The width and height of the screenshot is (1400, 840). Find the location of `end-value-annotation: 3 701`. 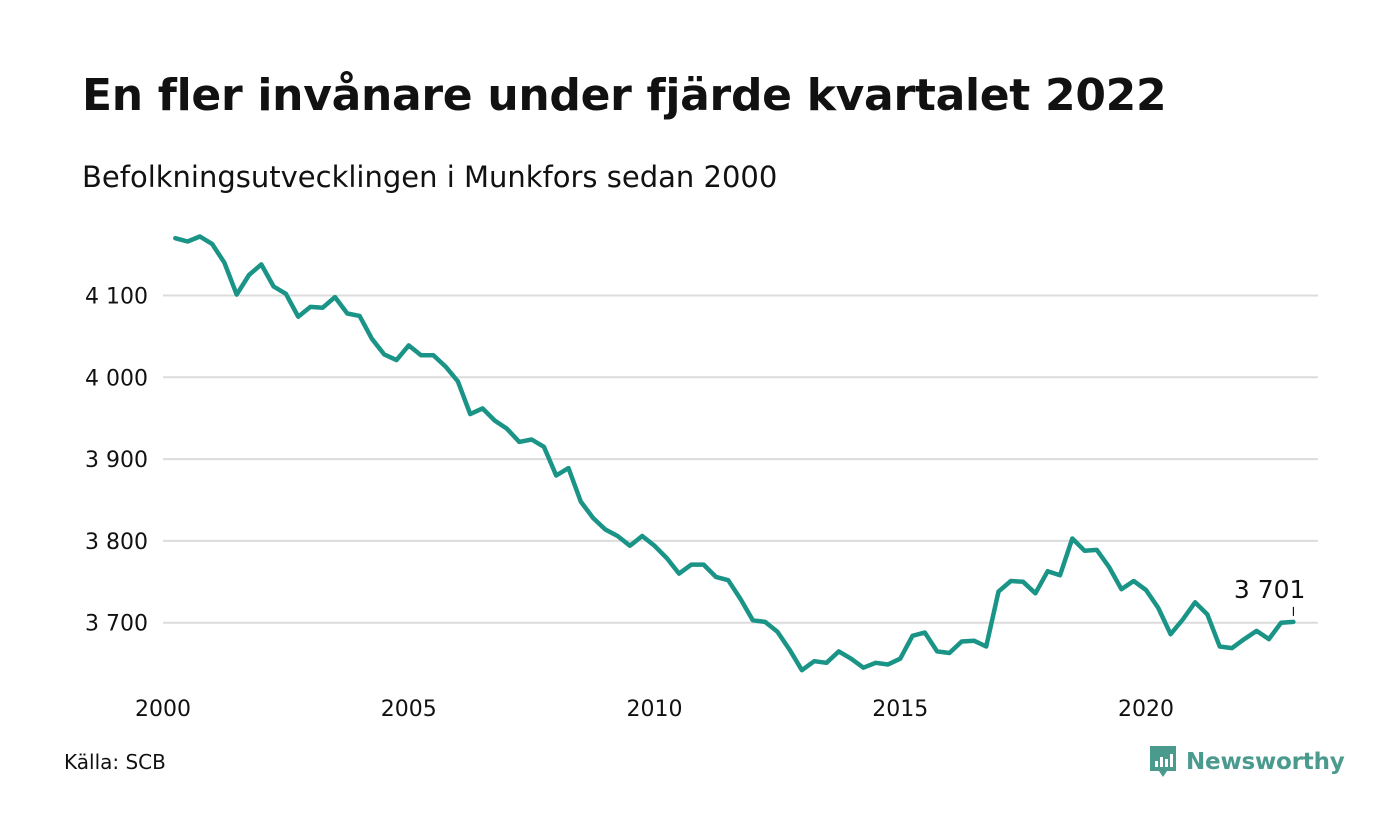

end-value-annotation: 3 701 is located at coordinates (1270, 595).